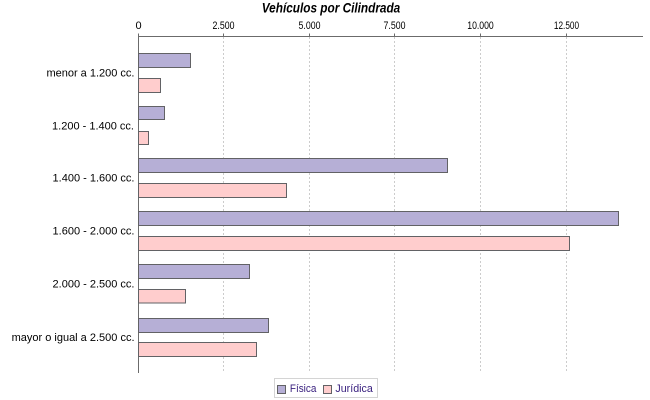  I want to click on svg-text: 7.500, so click(395, 26).